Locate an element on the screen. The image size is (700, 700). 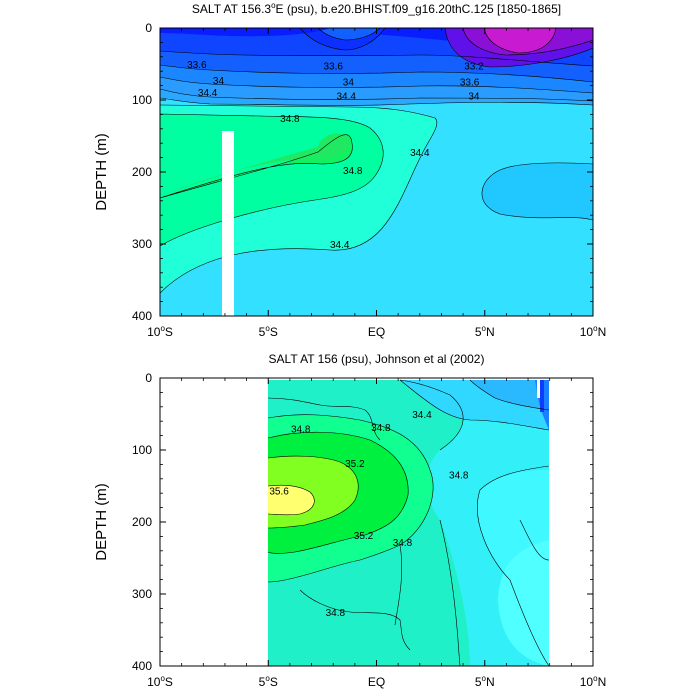
top-y-tick-label: 400 is located at coordinates (142, 316).